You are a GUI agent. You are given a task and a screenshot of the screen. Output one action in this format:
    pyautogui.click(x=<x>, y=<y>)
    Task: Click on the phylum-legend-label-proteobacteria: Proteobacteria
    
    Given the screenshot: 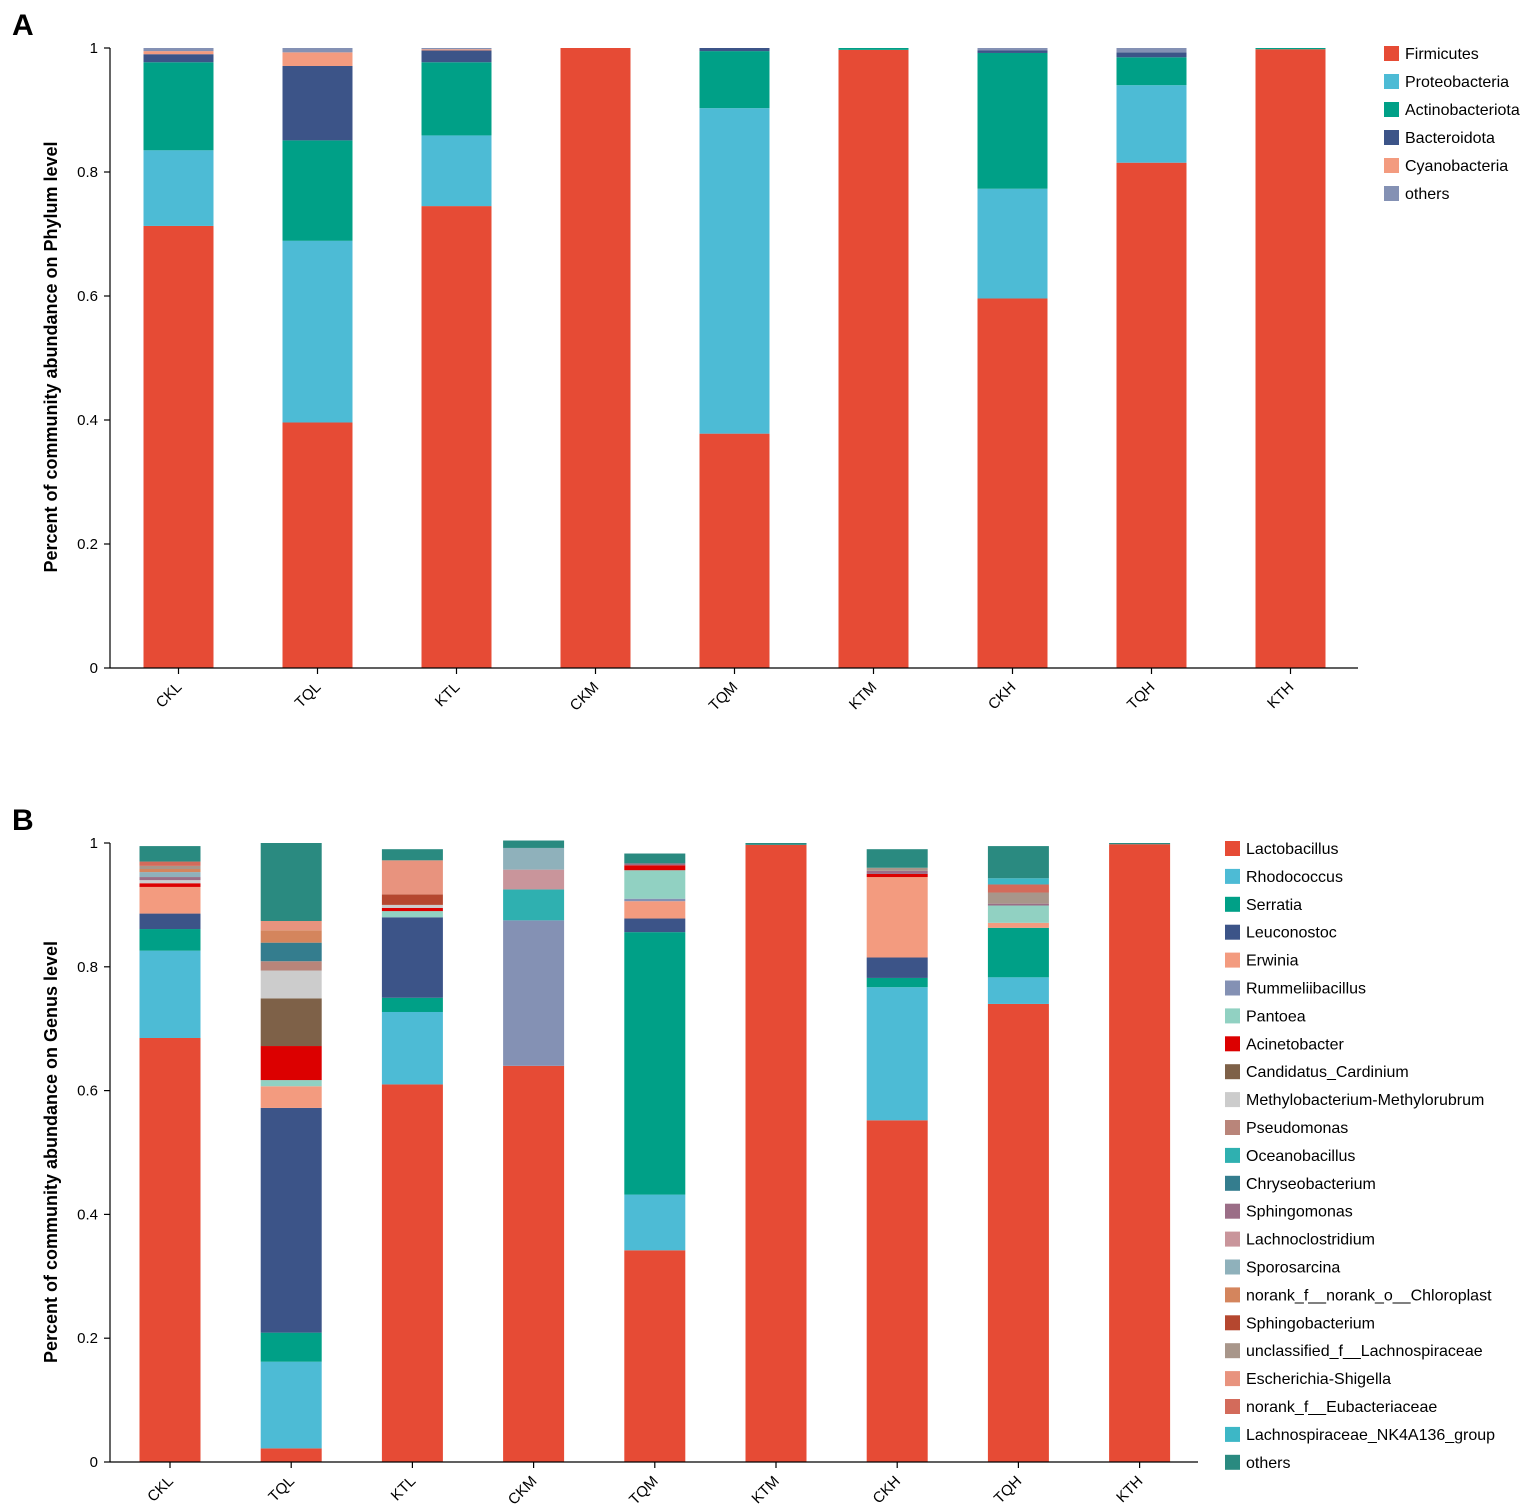 What is the action you would take?
    pyautogui.click(x=1457, y=82)
    